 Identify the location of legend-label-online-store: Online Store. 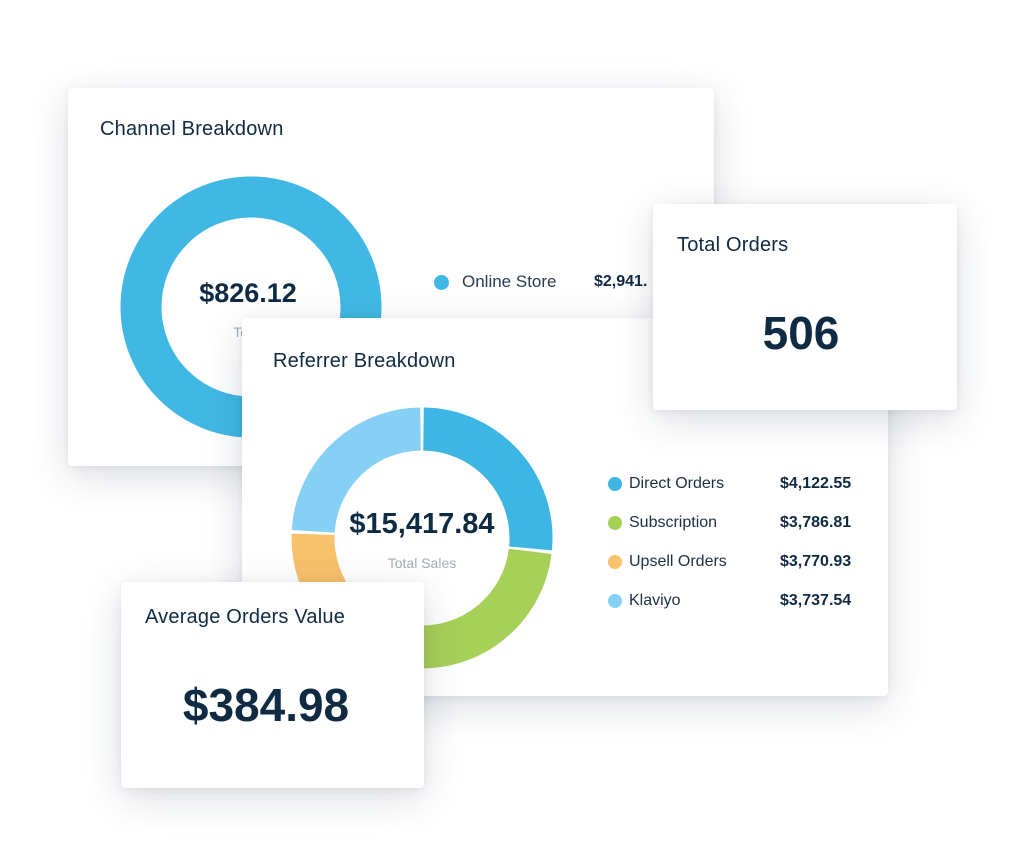
(509, 281).